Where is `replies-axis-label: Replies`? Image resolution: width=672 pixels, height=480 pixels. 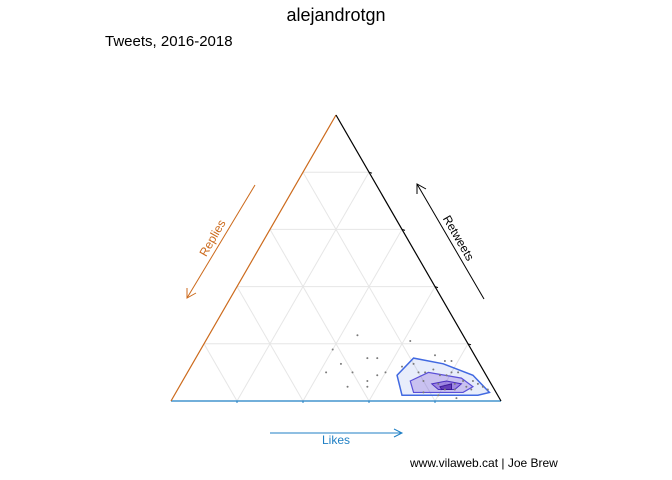 replies-axis-label: Replies is located at coordinates (212, 238).